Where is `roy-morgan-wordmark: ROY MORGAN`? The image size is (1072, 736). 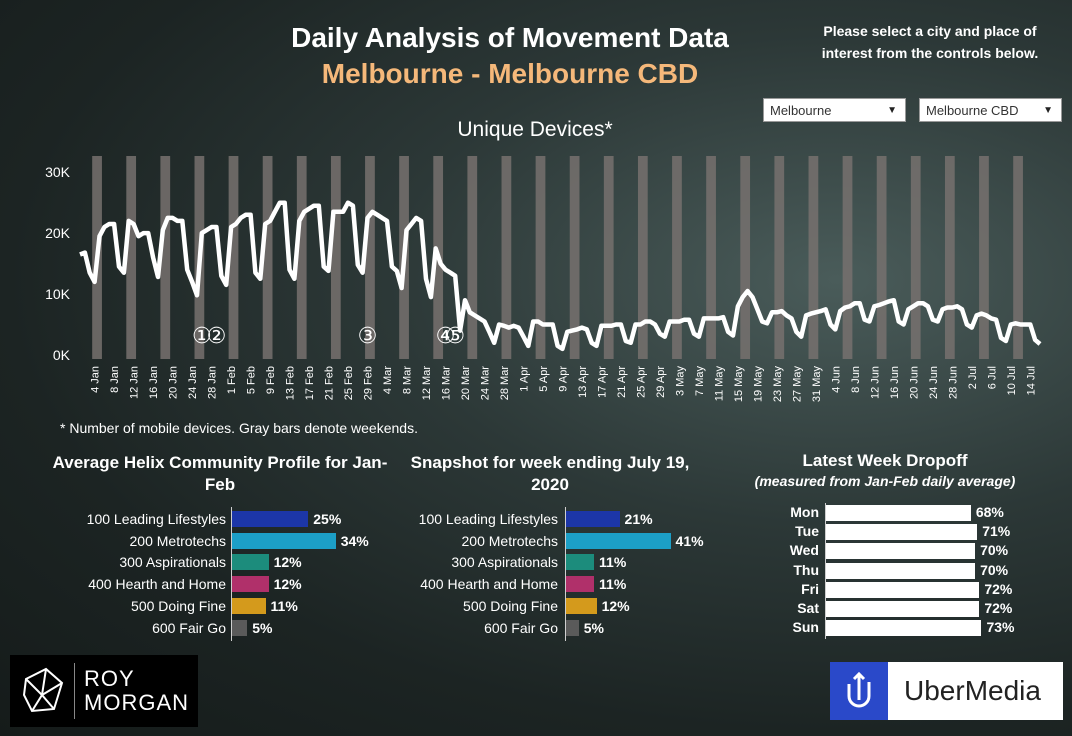
roy-morgan-wordmark: ROY MORGAN is located at coordinates (136, 691).